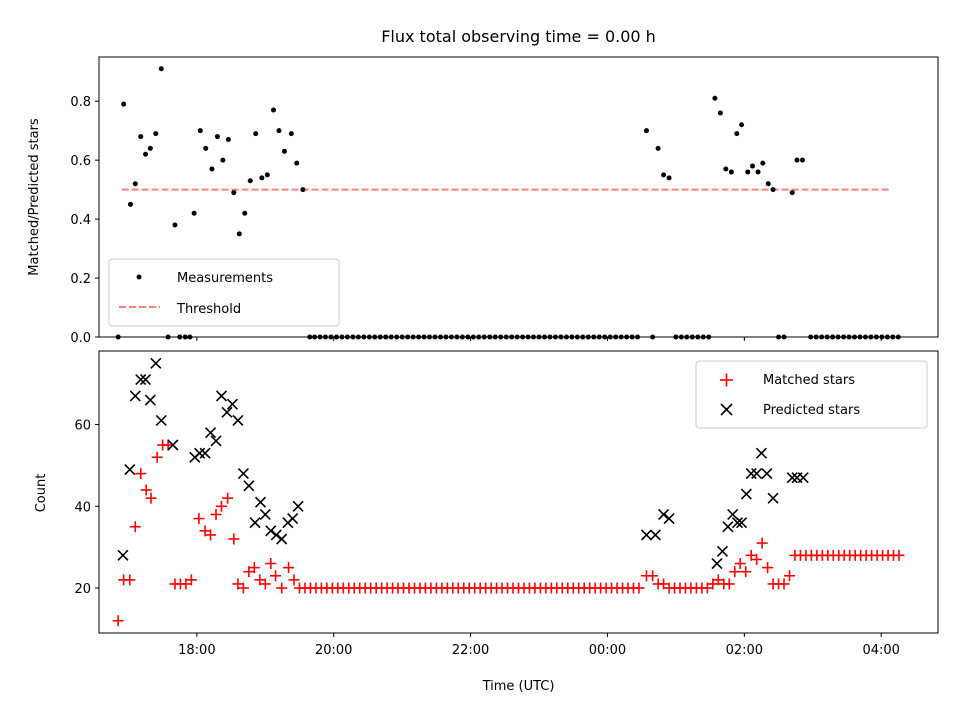  Describe the element at coordinates (82, 589) in the screenshot. I see `bottom-ytick-label: 20` at that location.